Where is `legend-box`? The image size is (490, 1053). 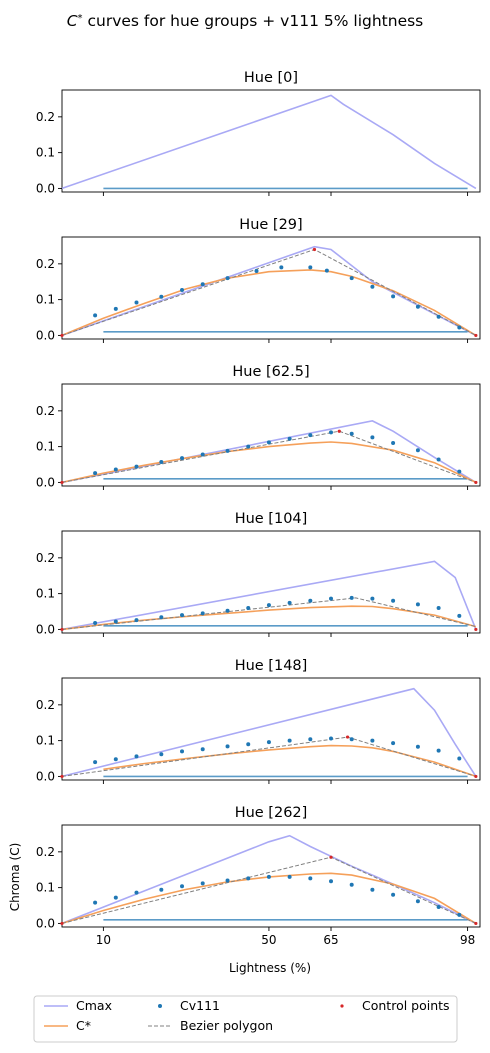
legend-box is located at coordinates (245, 1019).